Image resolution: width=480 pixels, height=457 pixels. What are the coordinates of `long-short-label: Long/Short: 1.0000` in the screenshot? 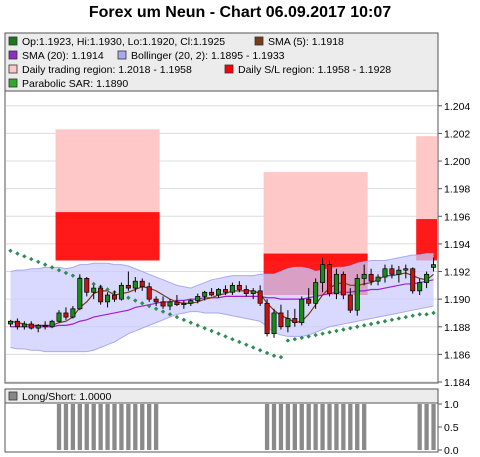 It's located at (66, 397).